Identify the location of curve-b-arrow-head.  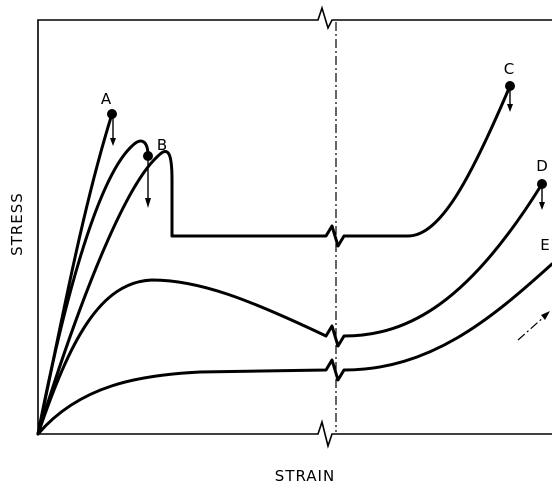
(148, 203).